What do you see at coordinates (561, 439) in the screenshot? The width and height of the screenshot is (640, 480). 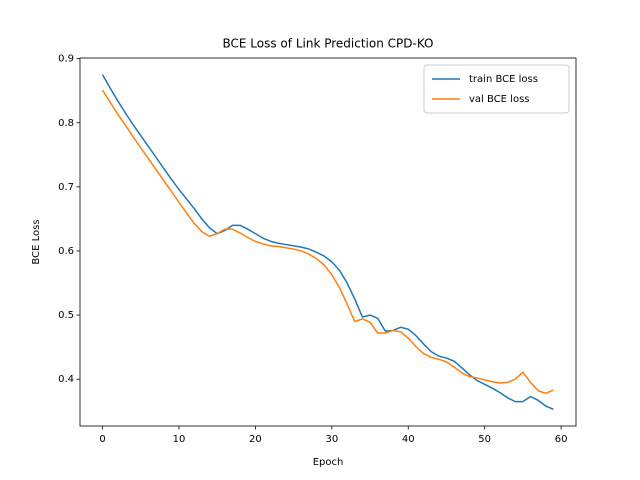 I see `x-tick-label: 60` at bounding box center [561, 439].